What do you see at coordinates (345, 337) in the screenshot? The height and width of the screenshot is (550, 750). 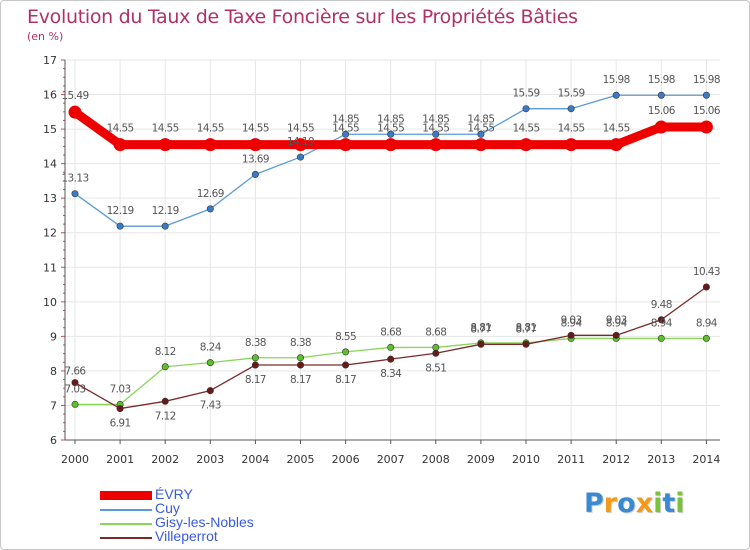 I see `data-label: 8.55` at bounding box center [345, 337].